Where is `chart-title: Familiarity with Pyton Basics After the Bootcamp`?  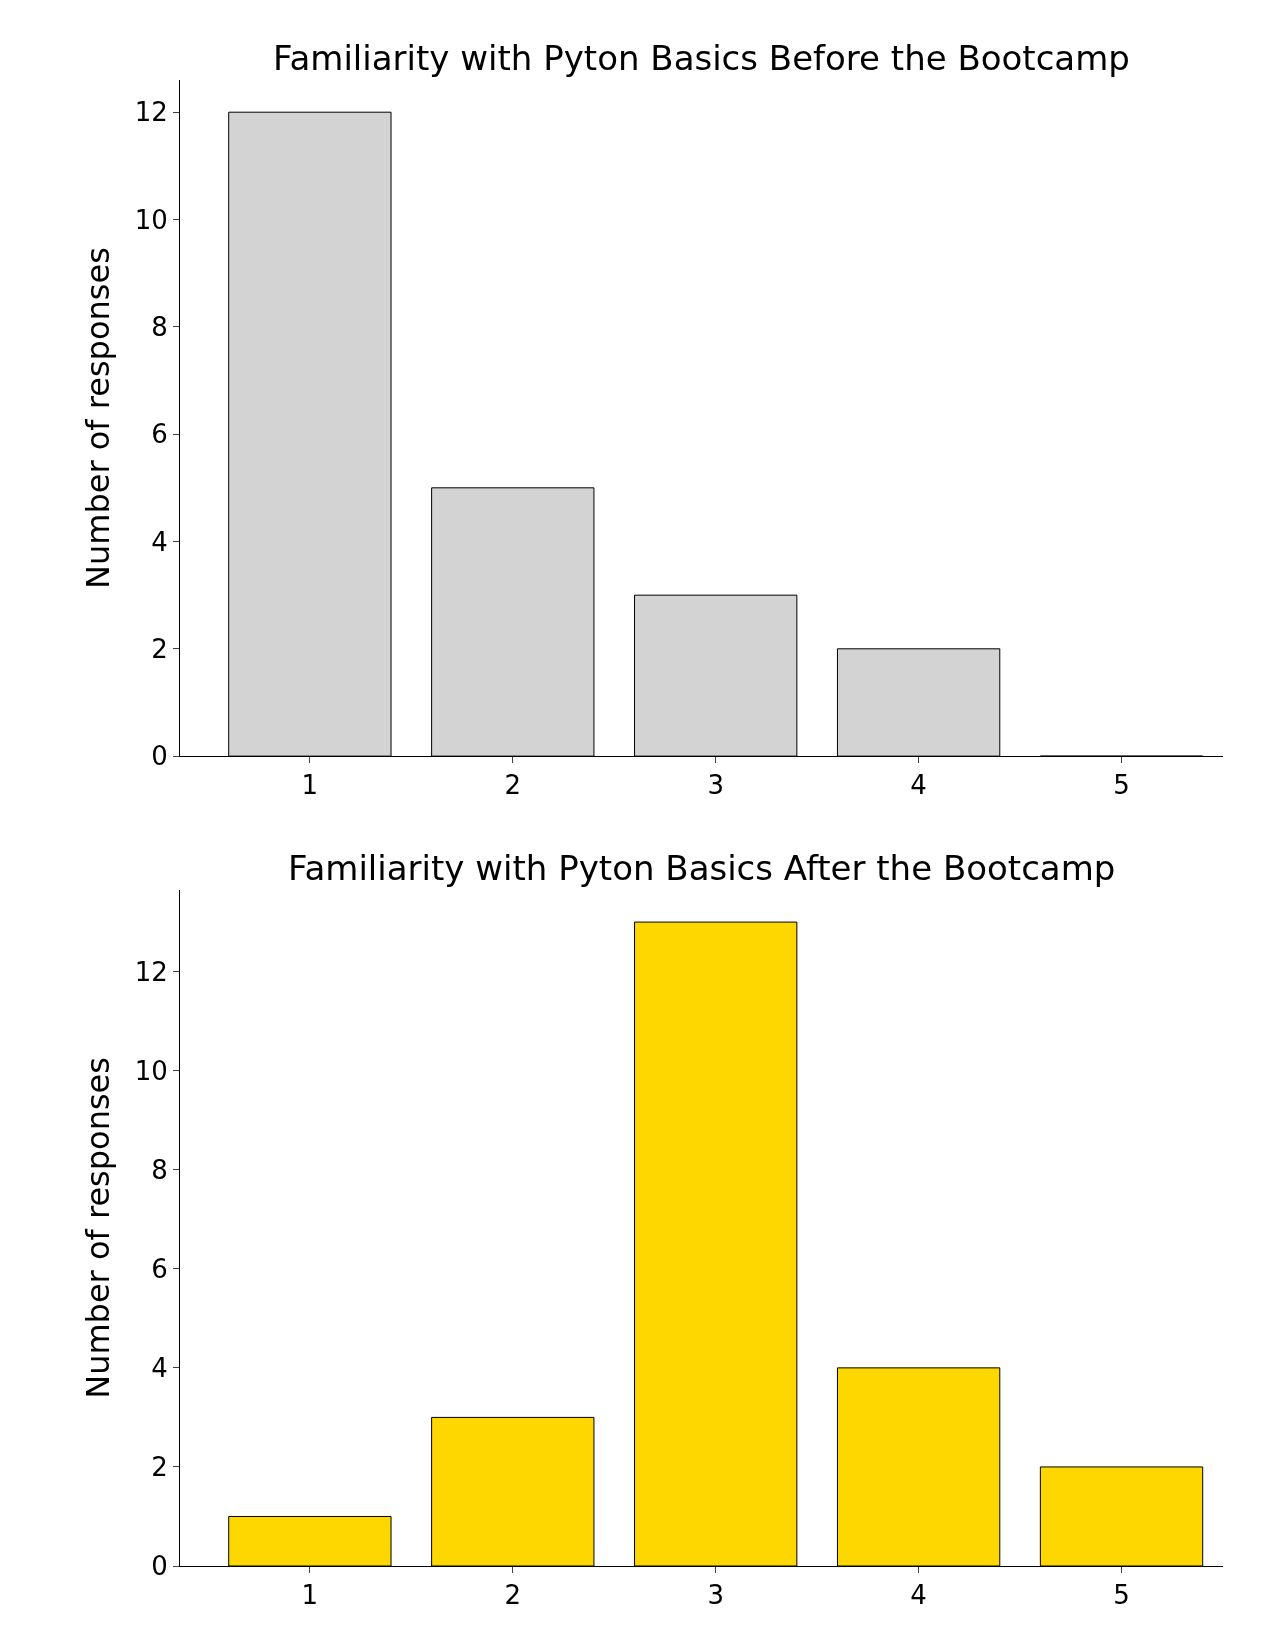 chart-title: Familiarity with Pyton Basics After the Bootcamp is located at coordinates (702, 868).